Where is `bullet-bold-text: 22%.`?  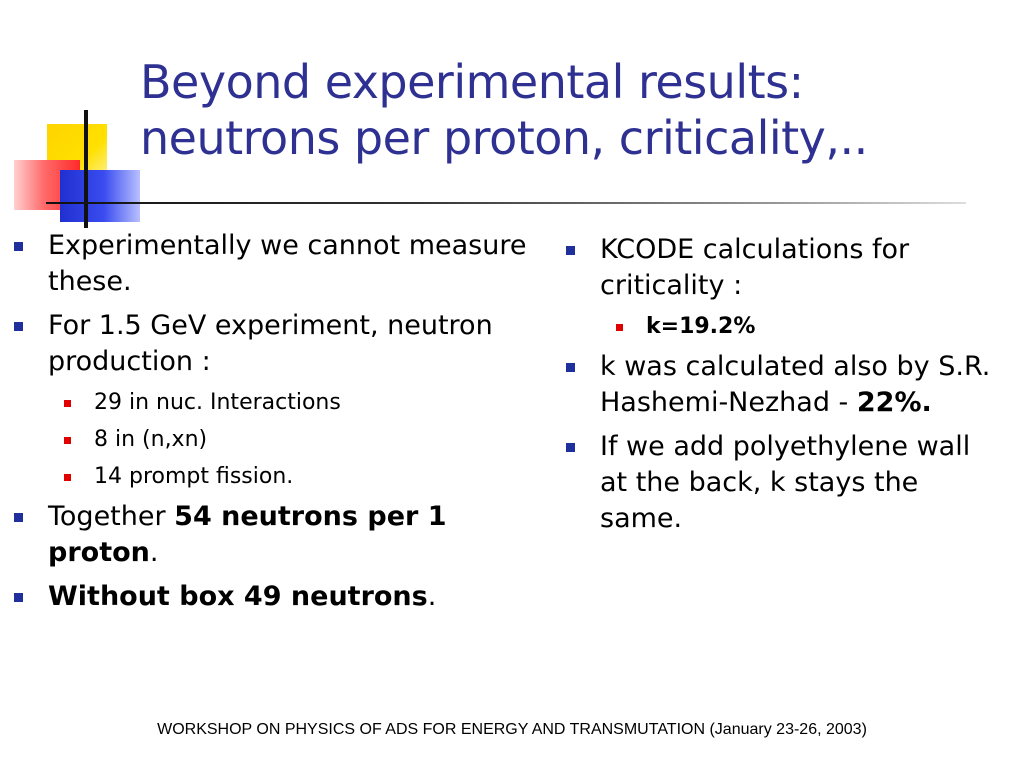
bullet-bold-text: 22%. is located at coordinates (894, 402).